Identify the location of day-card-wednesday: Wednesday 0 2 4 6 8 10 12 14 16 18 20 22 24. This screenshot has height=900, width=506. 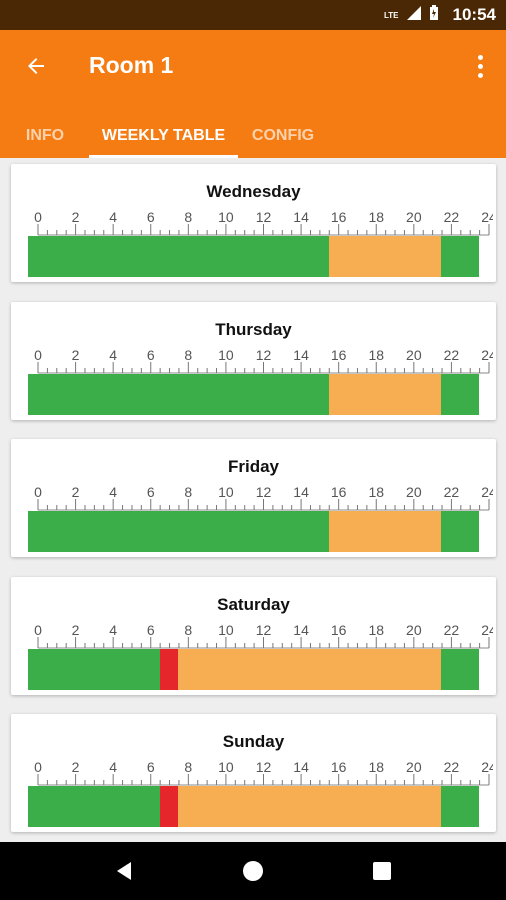
(253, 223).